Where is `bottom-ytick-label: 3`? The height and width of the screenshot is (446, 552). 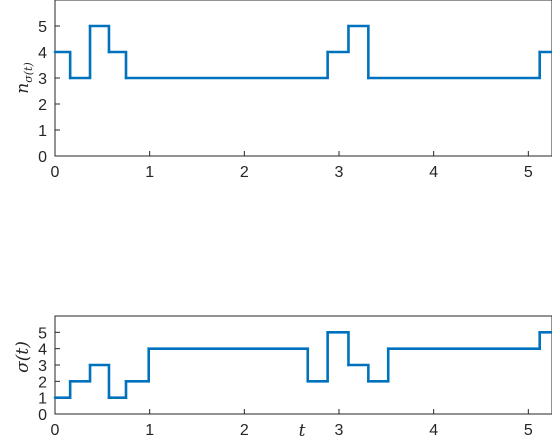 bottom-ytick-label: 3 is located at coordinates (42, 366).